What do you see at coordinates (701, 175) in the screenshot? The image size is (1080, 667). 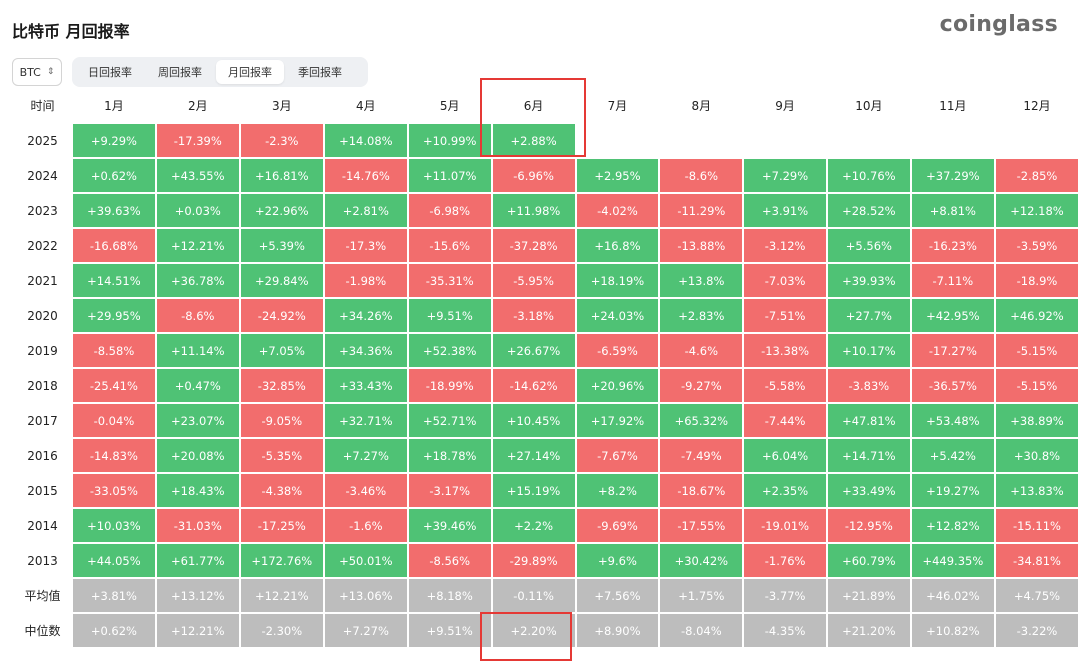 I see `return-cell: -8.6%` at bounding box center [701, 175].